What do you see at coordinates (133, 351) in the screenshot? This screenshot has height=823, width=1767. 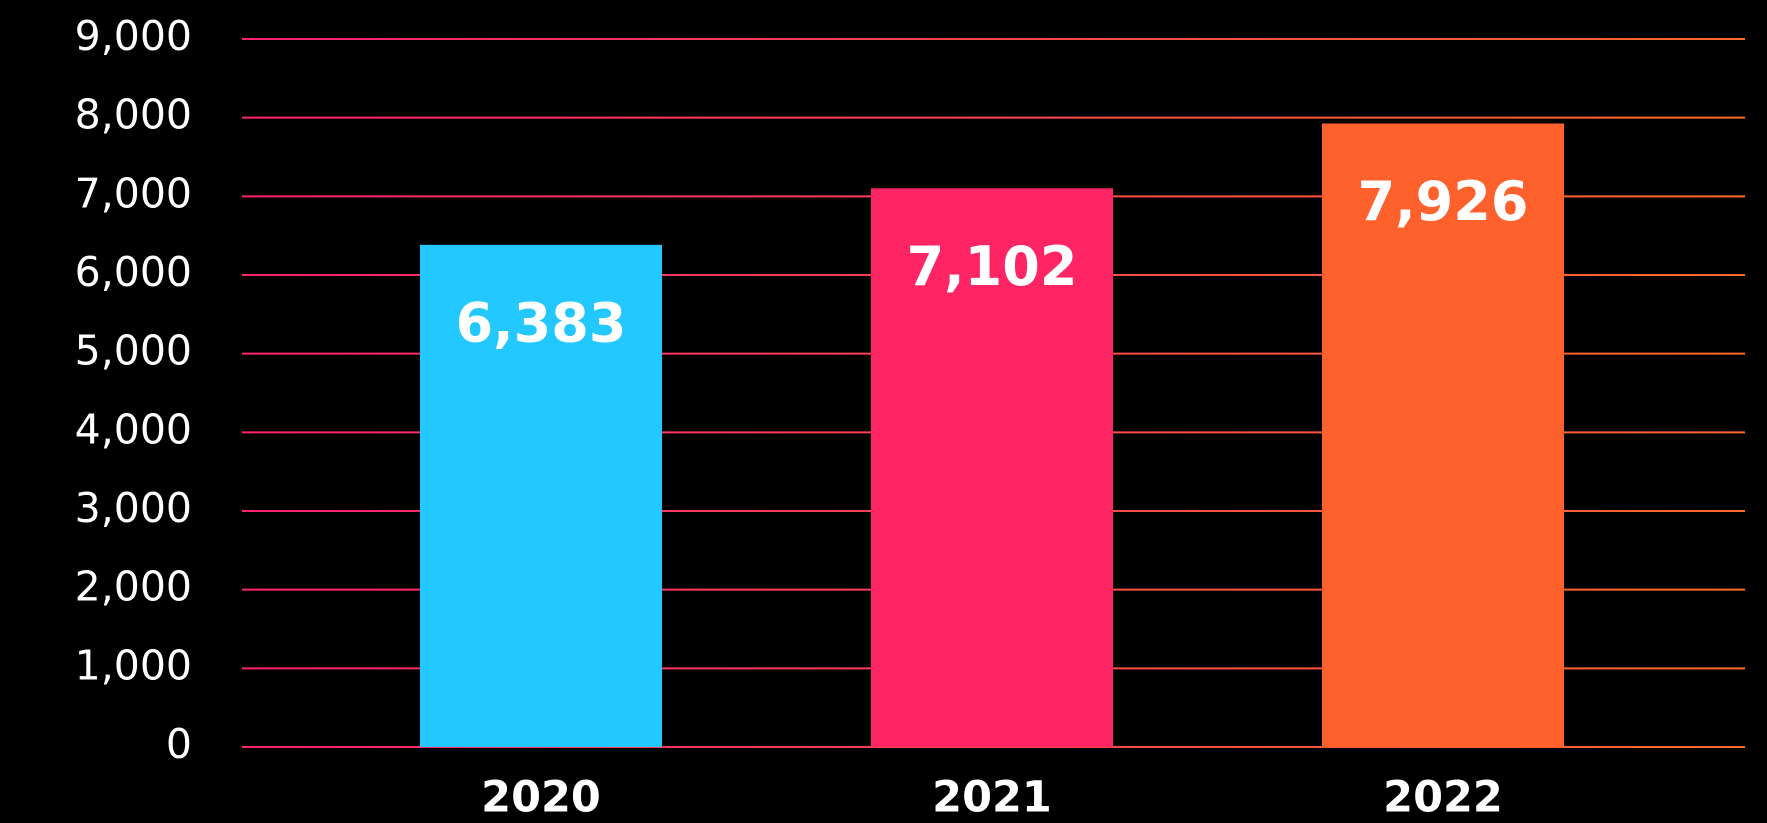 I see `y-tick-label: 5,000` at bounding box center [133, 351].